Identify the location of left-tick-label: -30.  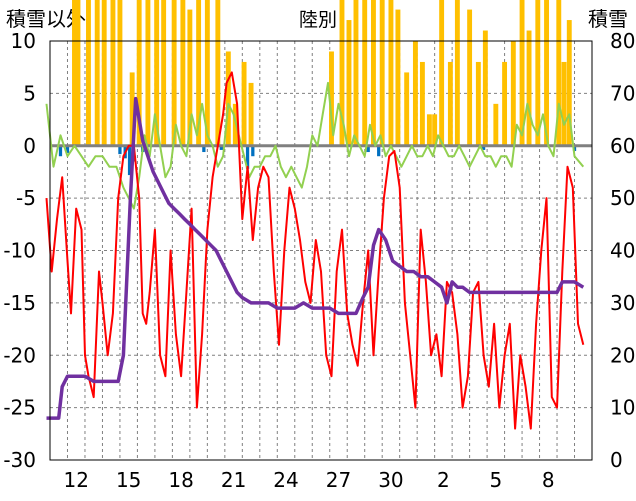
(19, 460).